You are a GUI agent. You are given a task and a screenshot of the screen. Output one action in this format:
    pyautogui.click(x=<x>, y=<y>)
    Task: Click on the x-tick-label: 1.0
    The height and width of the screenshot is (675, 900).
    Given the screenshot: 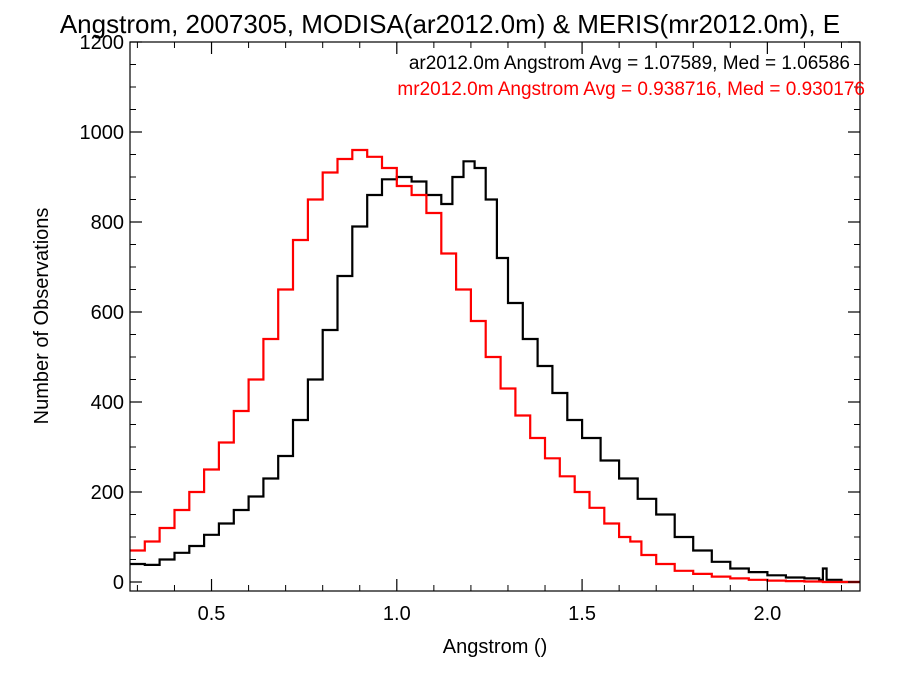 What is the action you would take?
    pyautogui.click(x=397, y=614)
    